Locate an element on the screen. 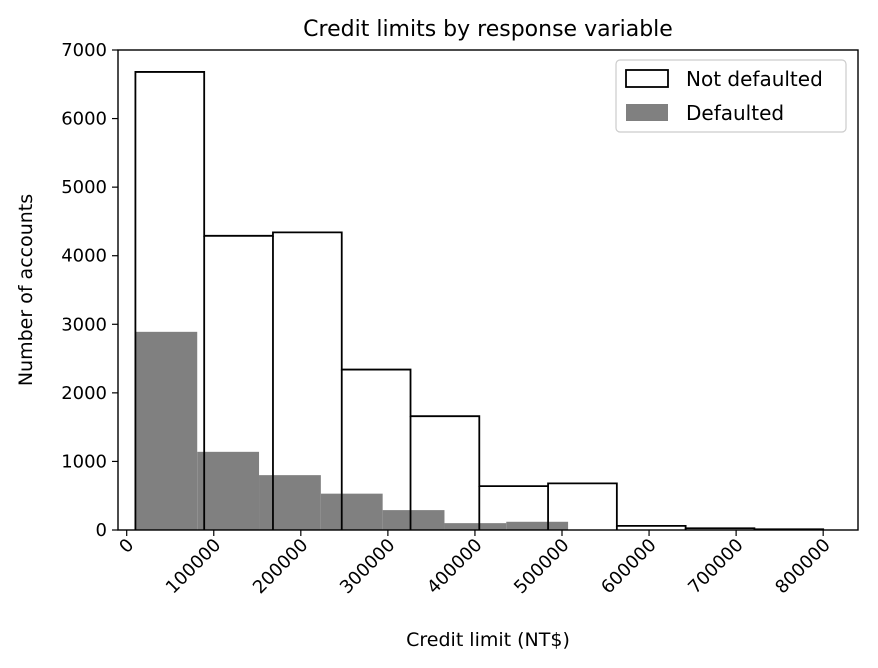  y-tick-label: 3000 is located at coordinates (84, 324).